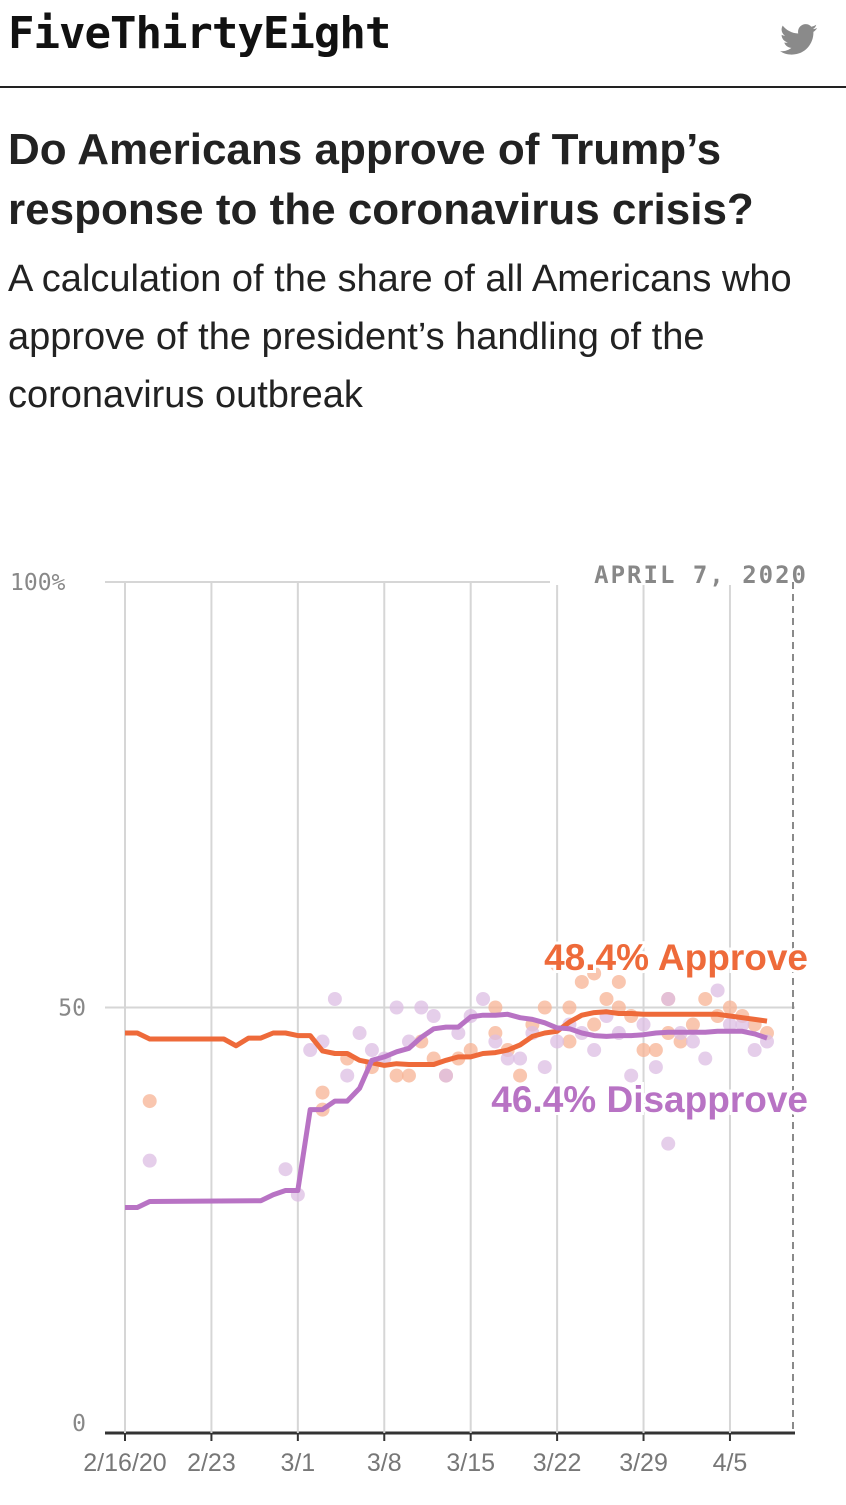  I want to click on approve-label: 48.4% Approve, so click(676, 957).